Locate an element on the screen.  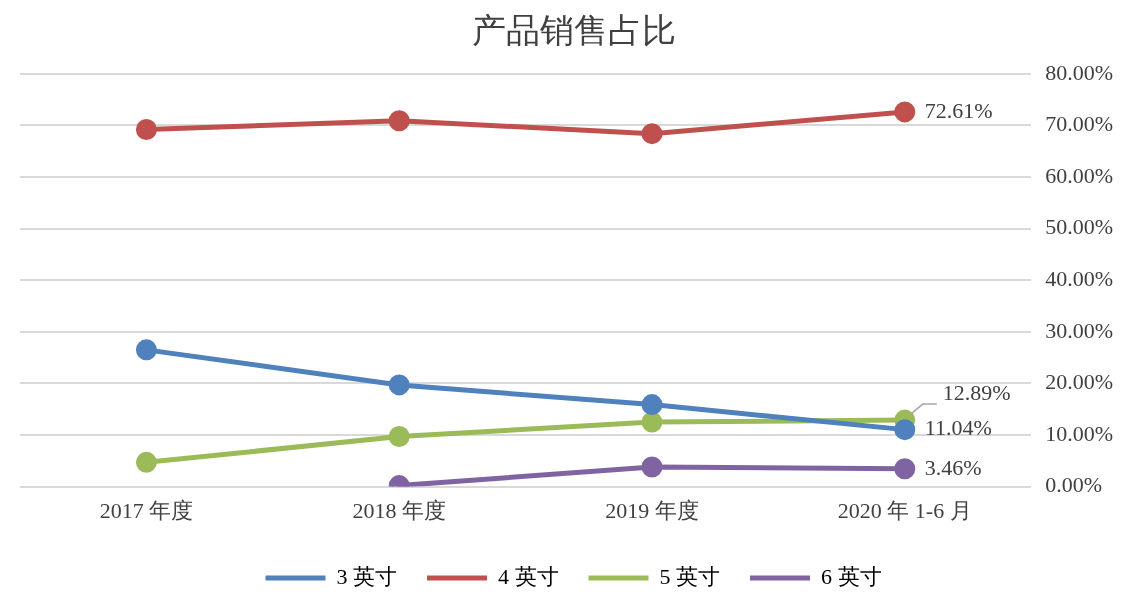
legend-label: 4 英寸 is located at coordinates (528, 576).